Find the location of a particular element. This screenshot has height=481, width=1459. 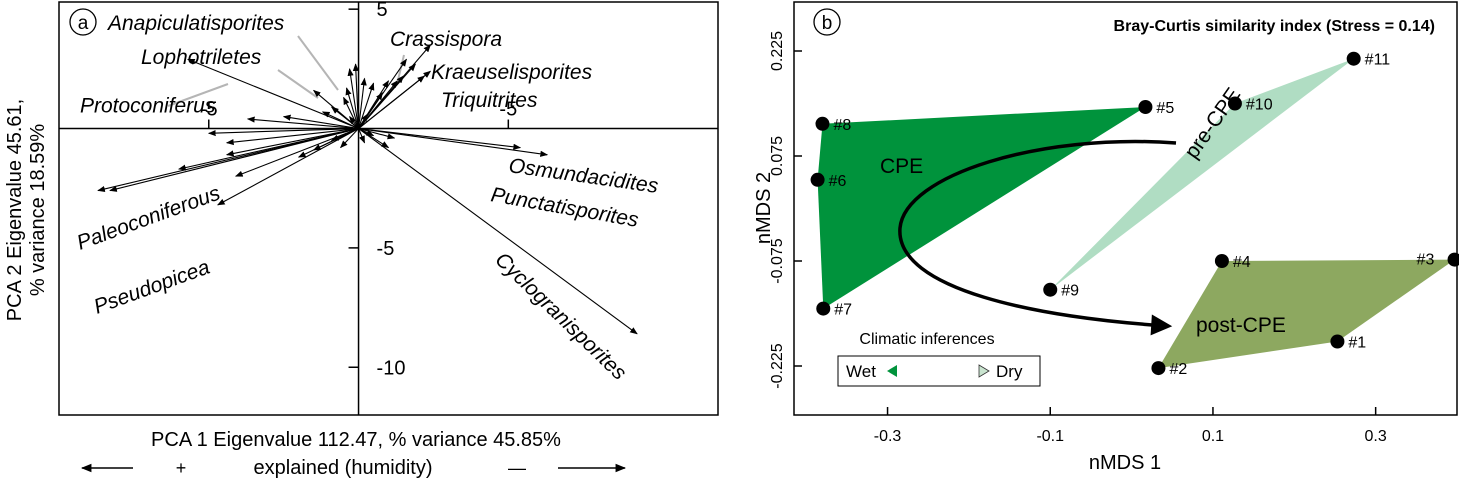

legend-dry-label: Dry is located at coordinates (1009, 371).